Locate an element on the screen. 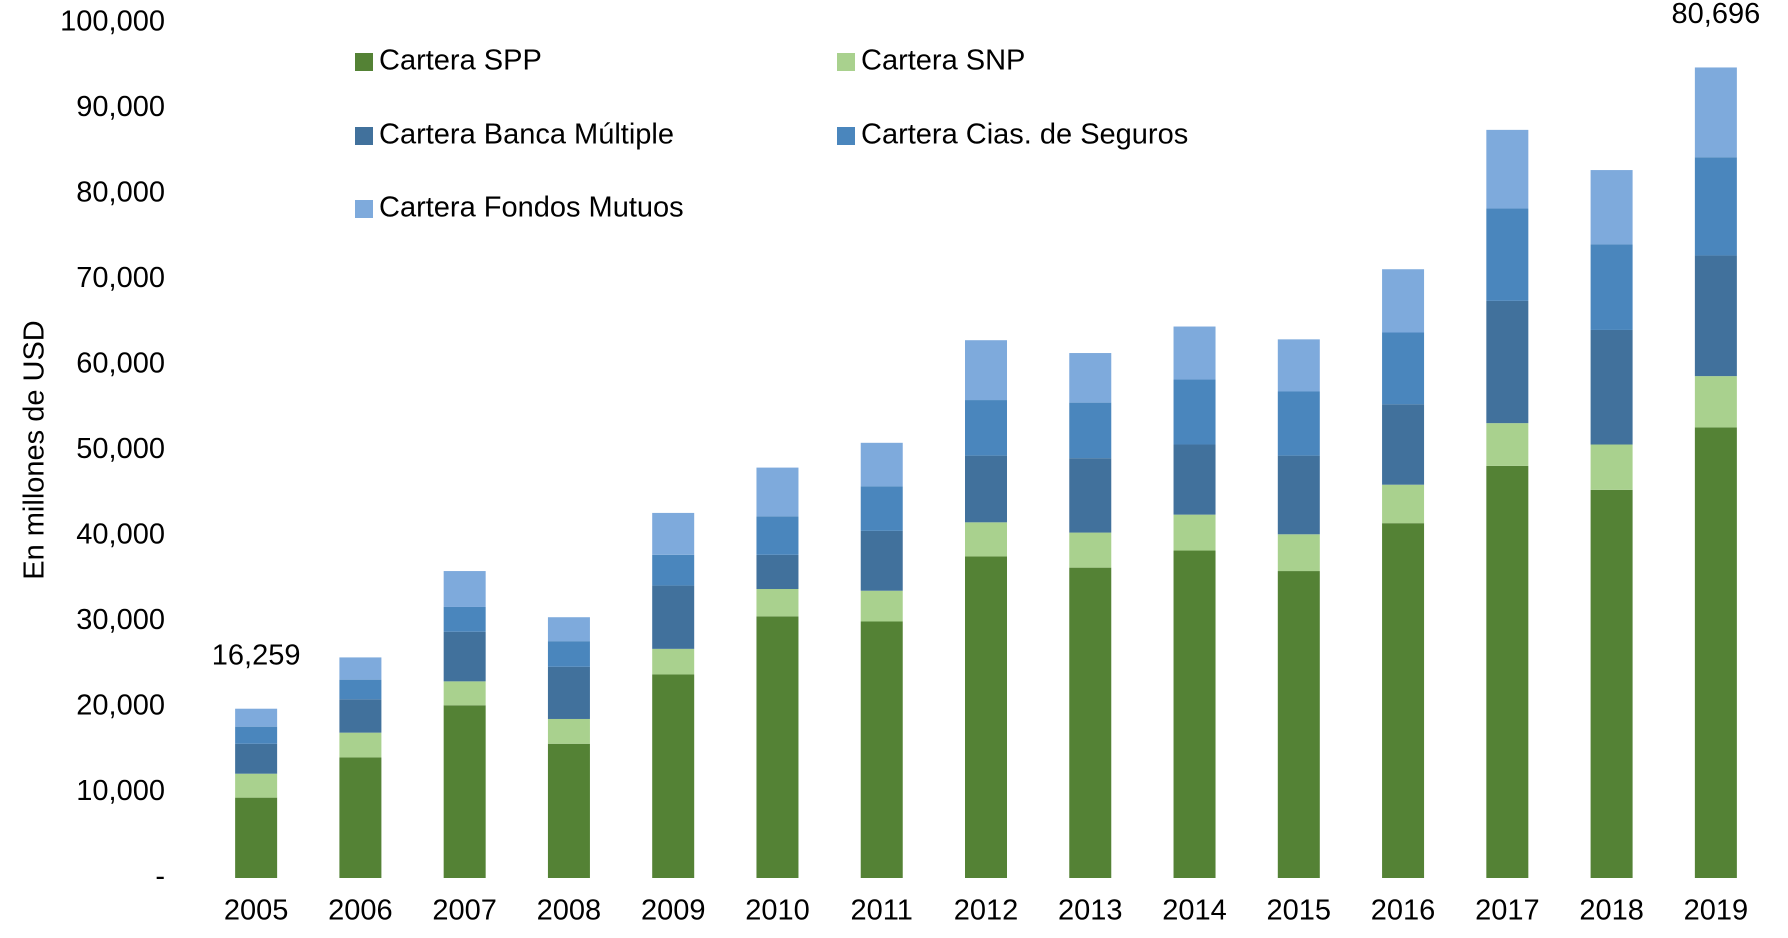 This screenshot has height=938, width=1788. y-tick-label: 60,000 is located at coordinates (120, 364).